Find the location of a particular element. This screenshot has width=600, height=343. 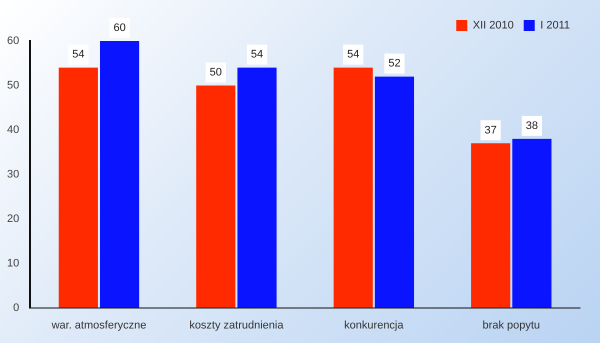

legend-label: XII 2010 is located at coordinates (493, 26).